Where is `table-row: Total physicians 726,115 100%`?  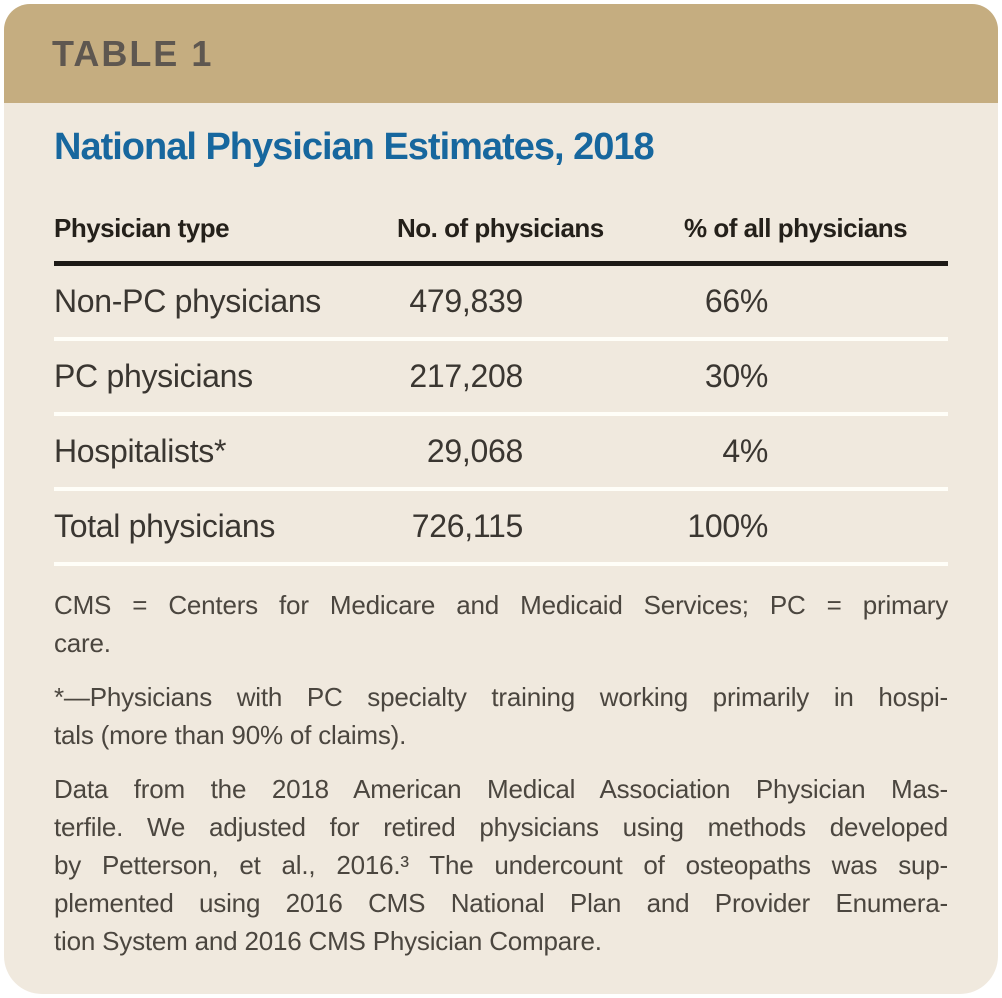
table-row: Total physicians 726,115 100% is located at coordinates (501, 526).